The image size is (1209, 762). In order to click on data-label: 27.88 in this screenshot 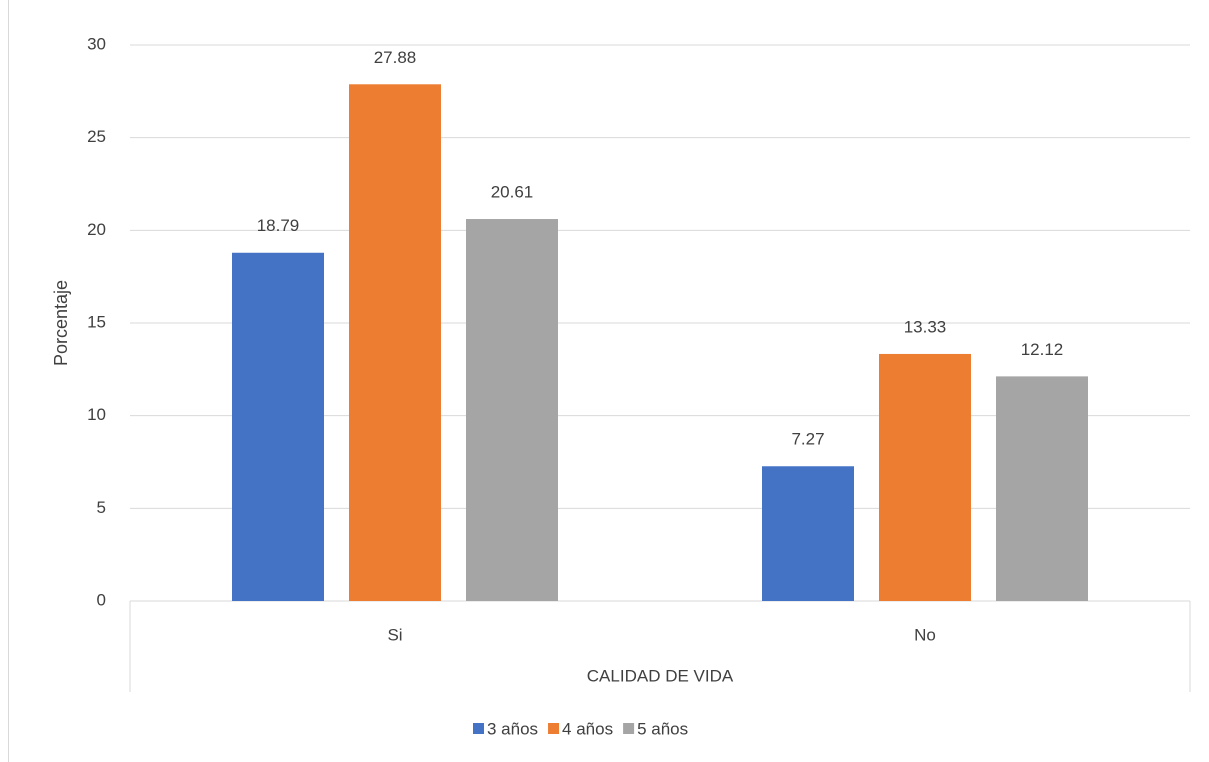, I will do `click(395, 57)`.